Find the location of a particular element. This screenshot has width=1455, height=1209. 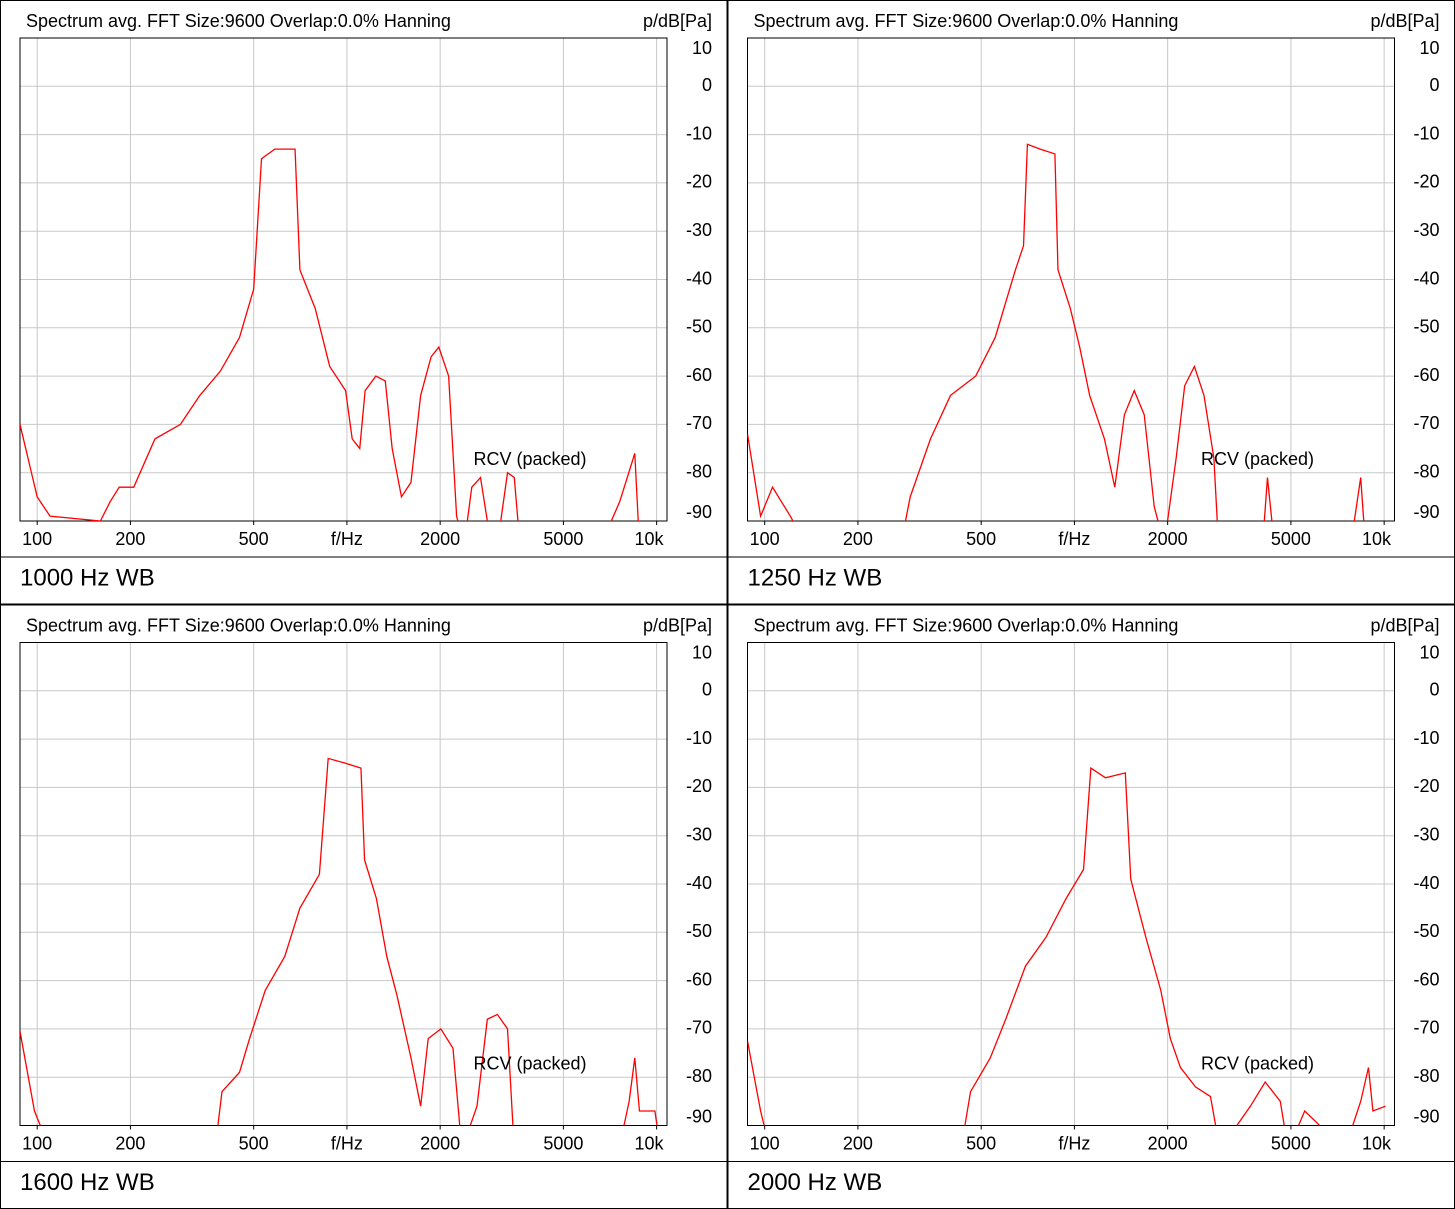

caption: 2000 Hz WB is located at coordinates (815, 1182).